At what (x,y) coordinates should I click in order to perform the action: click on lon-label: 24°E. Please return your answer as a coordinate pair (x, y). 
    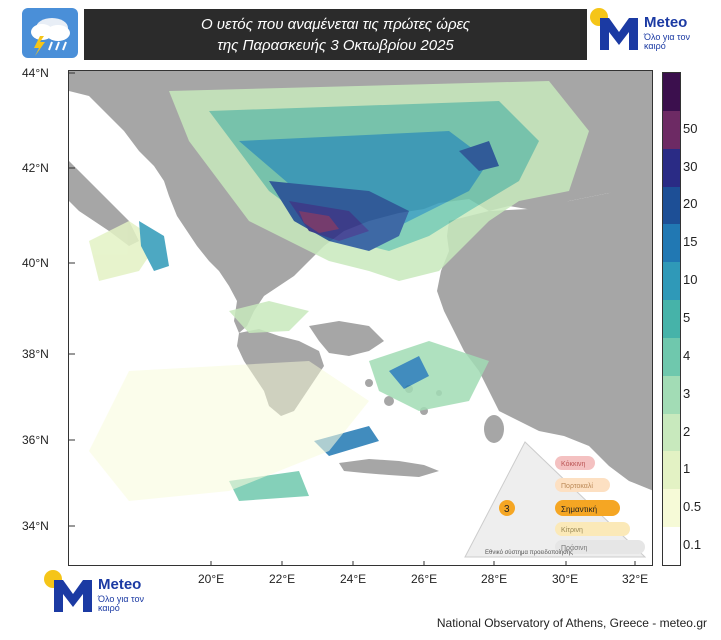
    Looking at the image, I should click on (353, 579).